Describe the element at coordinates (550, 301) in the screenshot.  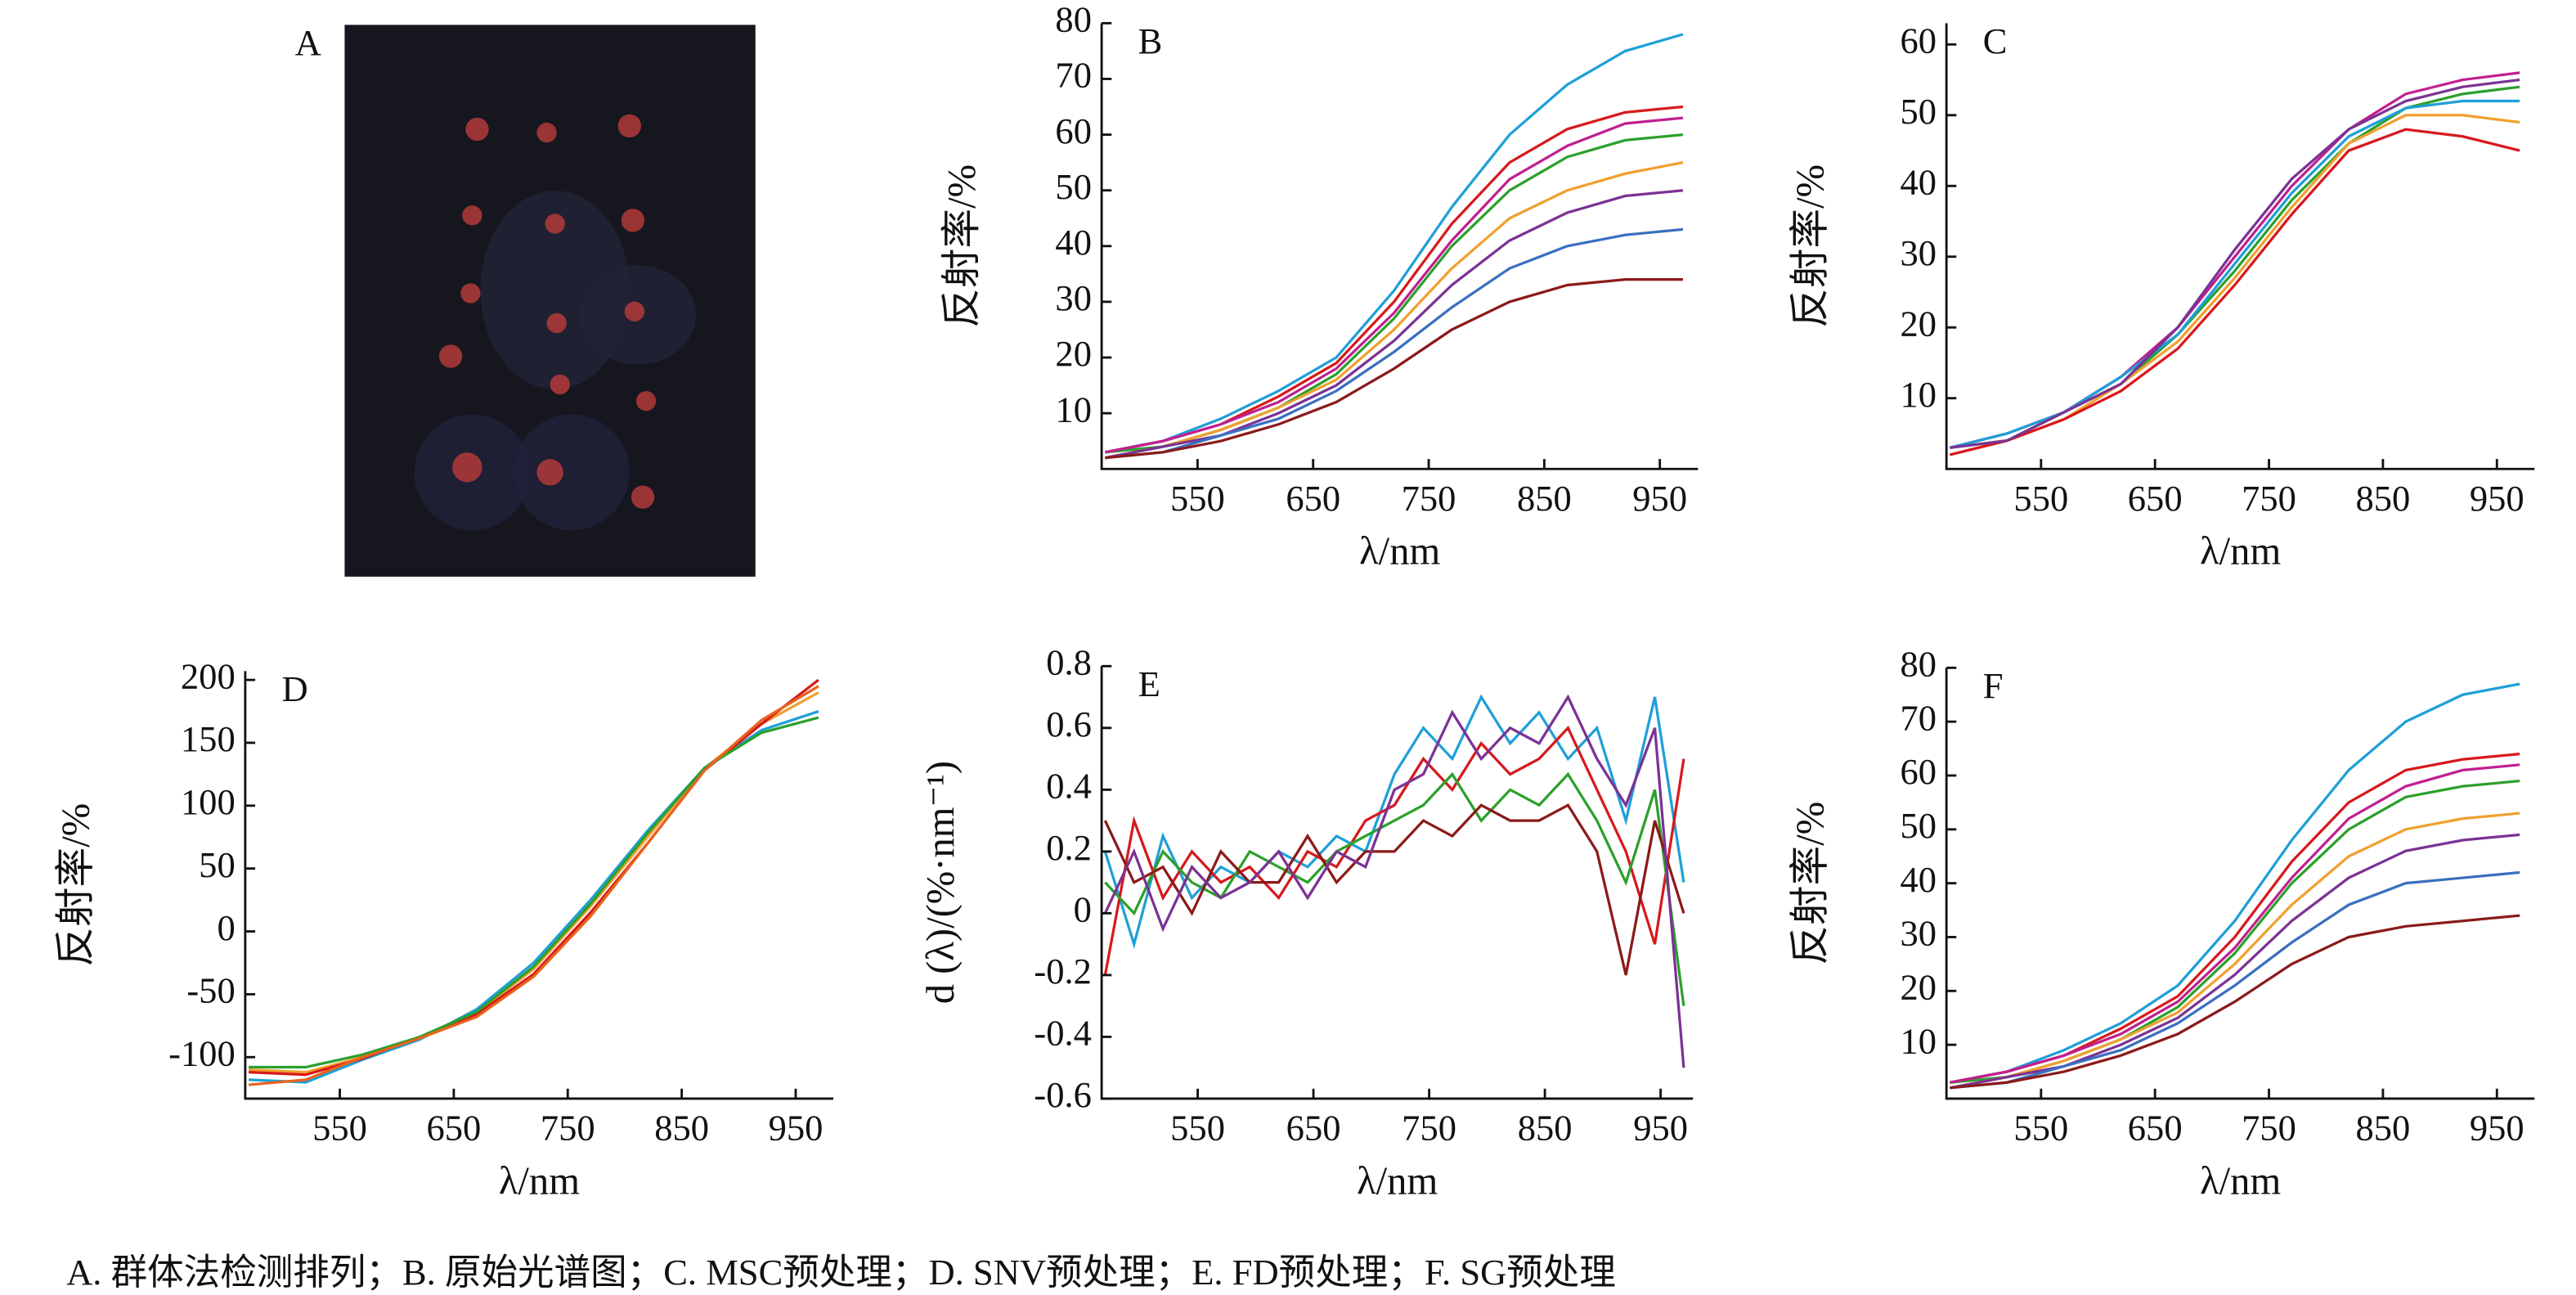
I see `panel-a-image` at that location.